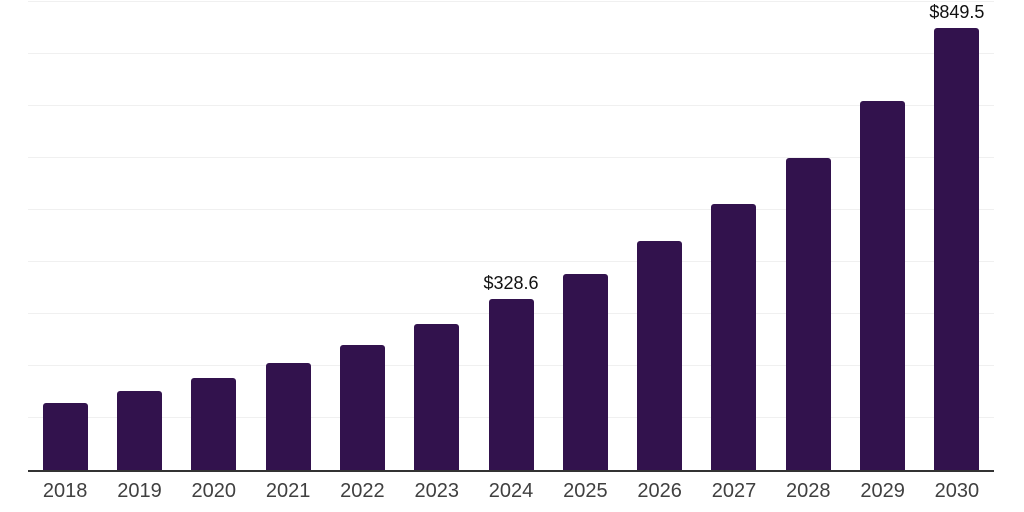 Image resolution: width=1024 pixels, height=512 pixels. What do you see at coordinates (214, 235) in the screenshot?
I see `bar-slot-2020` at bounding box center [214, 235].